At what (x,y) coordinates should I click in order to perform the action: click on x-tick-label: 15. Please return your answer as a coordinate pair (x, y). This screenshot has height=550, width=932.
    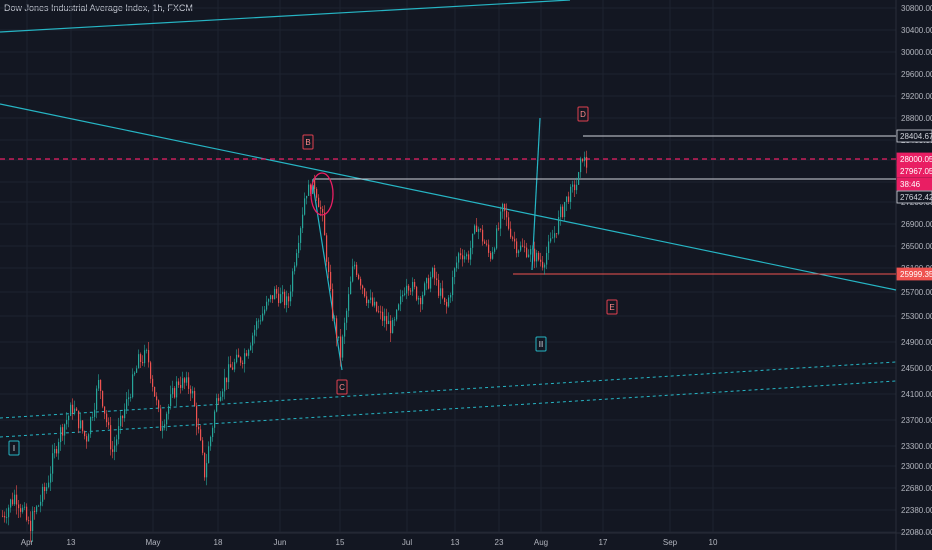
    Looking at the image, I should click on (340, 542).